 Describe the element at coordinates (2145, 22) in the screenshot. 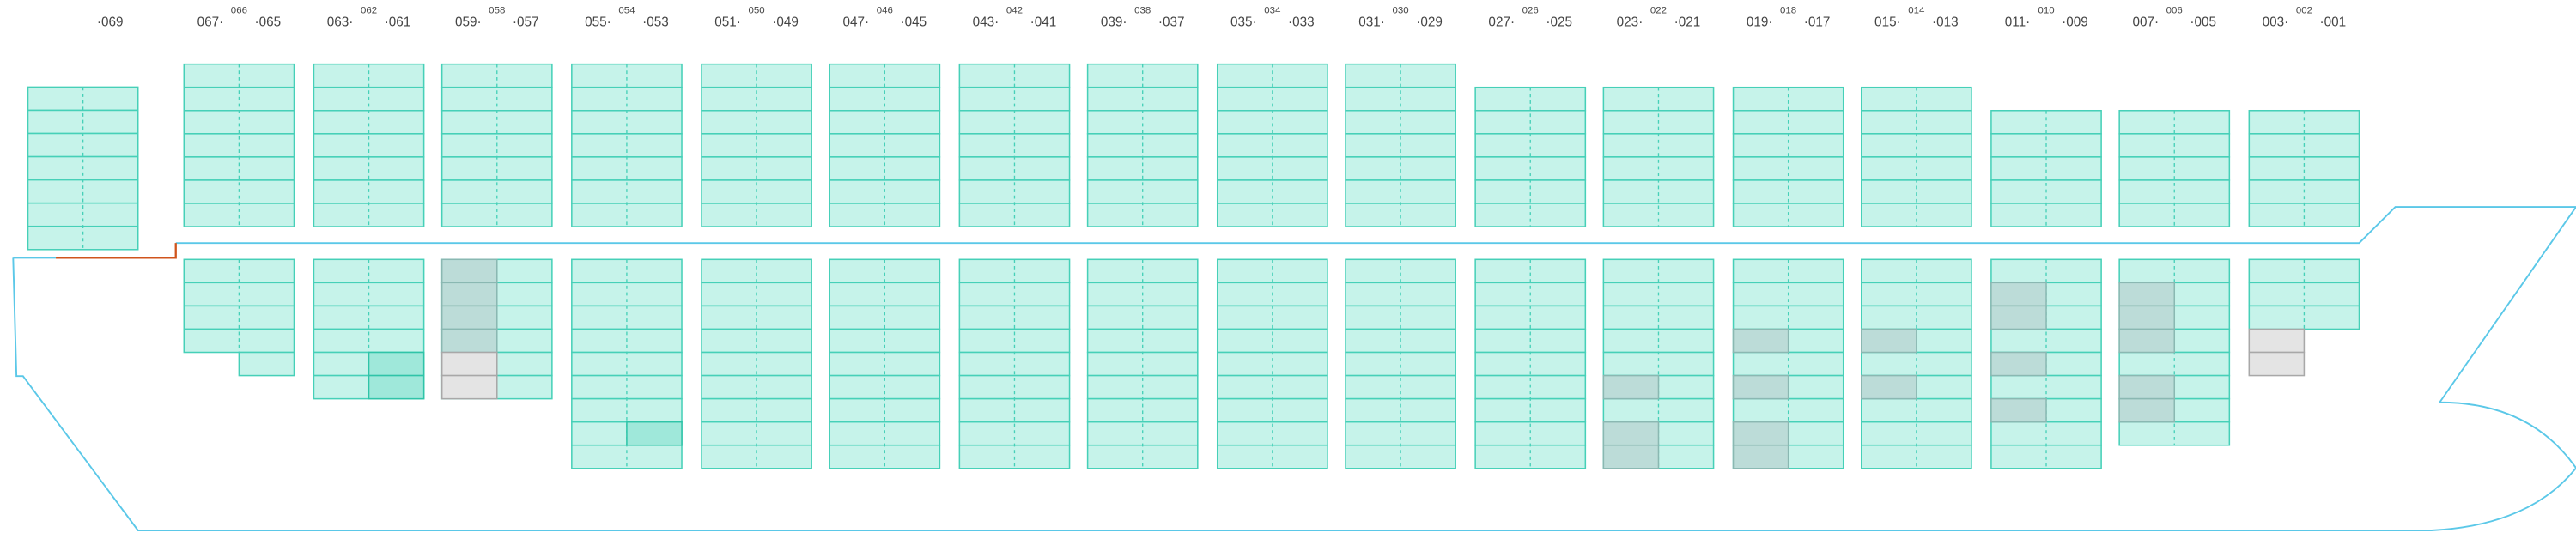

I see `bay-label: 007·` at that location.